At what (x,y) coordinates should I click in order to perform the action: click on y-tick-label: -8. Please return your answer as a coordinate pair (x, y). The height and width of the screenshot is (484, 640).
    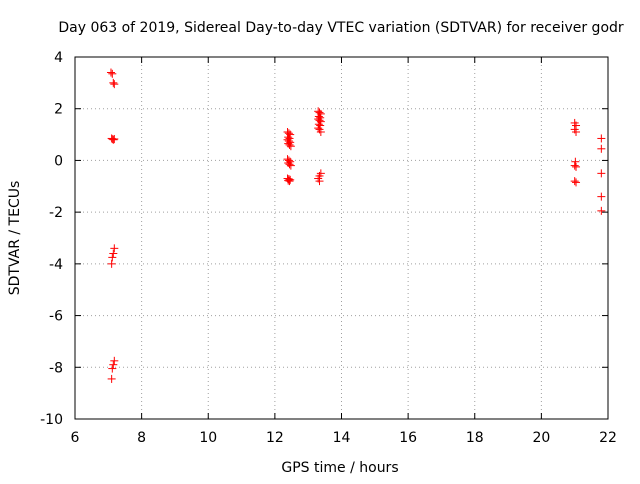
    Looking at the image, I should click on (56, 368).